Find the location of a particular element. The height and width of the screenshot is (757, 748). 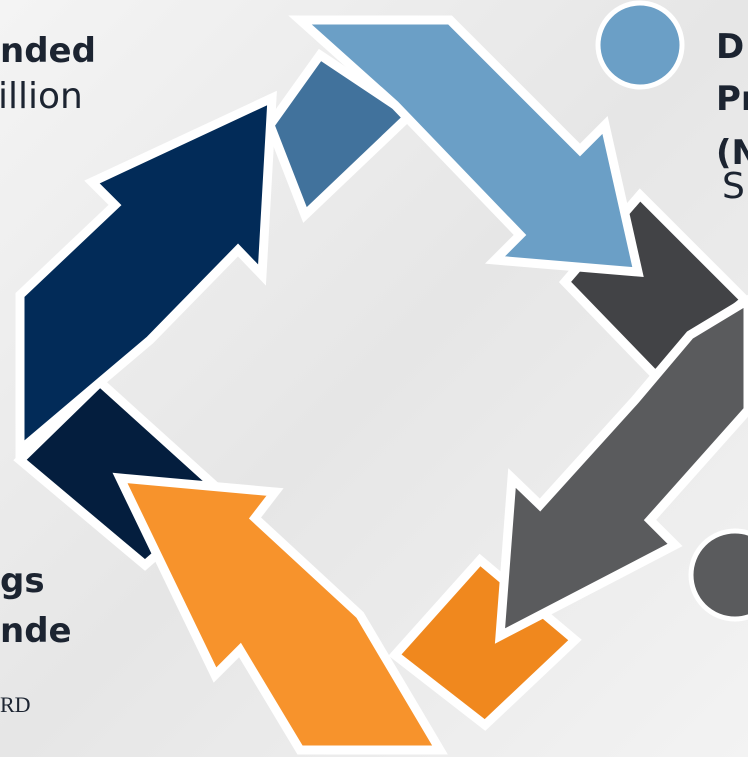

label: RD is located at coordinates (15, 704).